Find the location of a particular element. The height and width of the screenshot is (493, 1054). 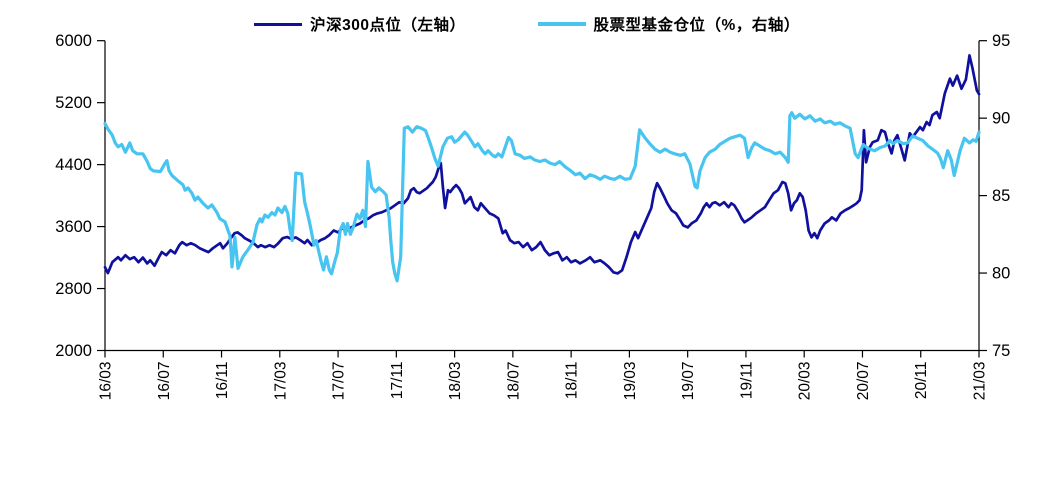

y-left-tick-label: 4400 is located at coordinates (73, 165).